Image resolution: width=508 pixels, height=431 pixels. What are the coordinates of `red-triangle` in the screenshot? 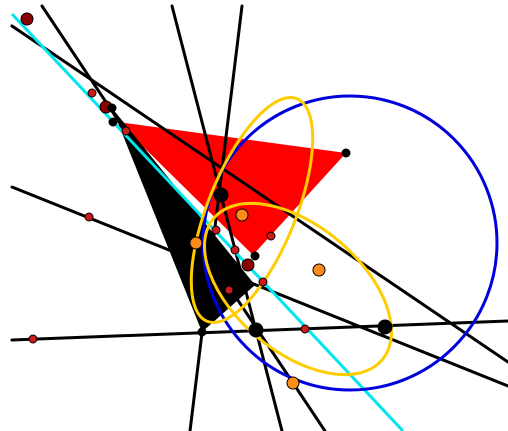 It's located at (232, 188).